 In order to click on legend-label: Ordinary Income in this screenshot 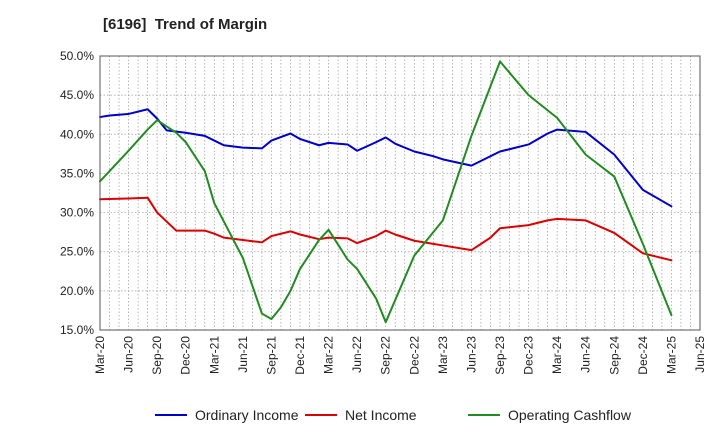, I will do `click(247, 415)`.